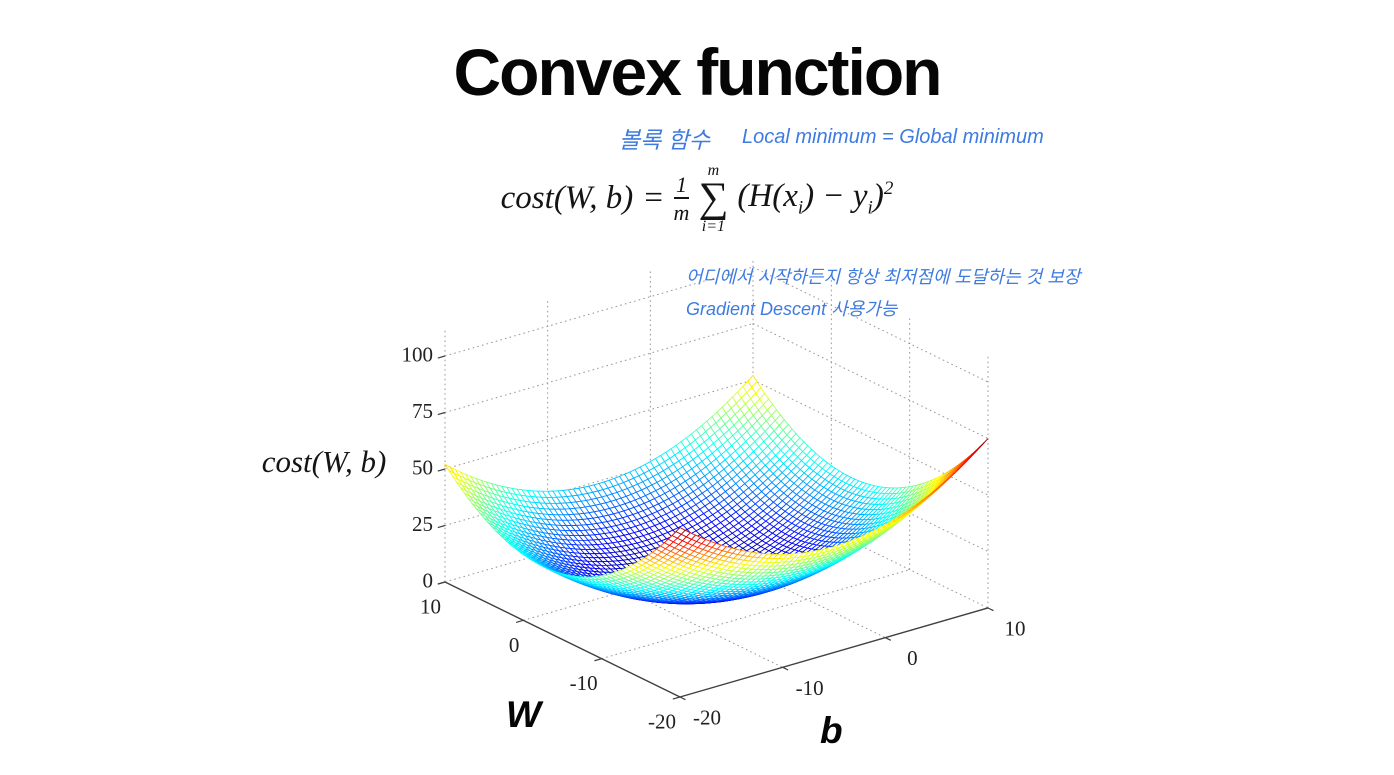 This screenshot has width=1394, height=775. Describe the element at coordinates (665, 140) in the screenshot. I see `handwritten-note-convex-kr: 볼록 함수` at that location.